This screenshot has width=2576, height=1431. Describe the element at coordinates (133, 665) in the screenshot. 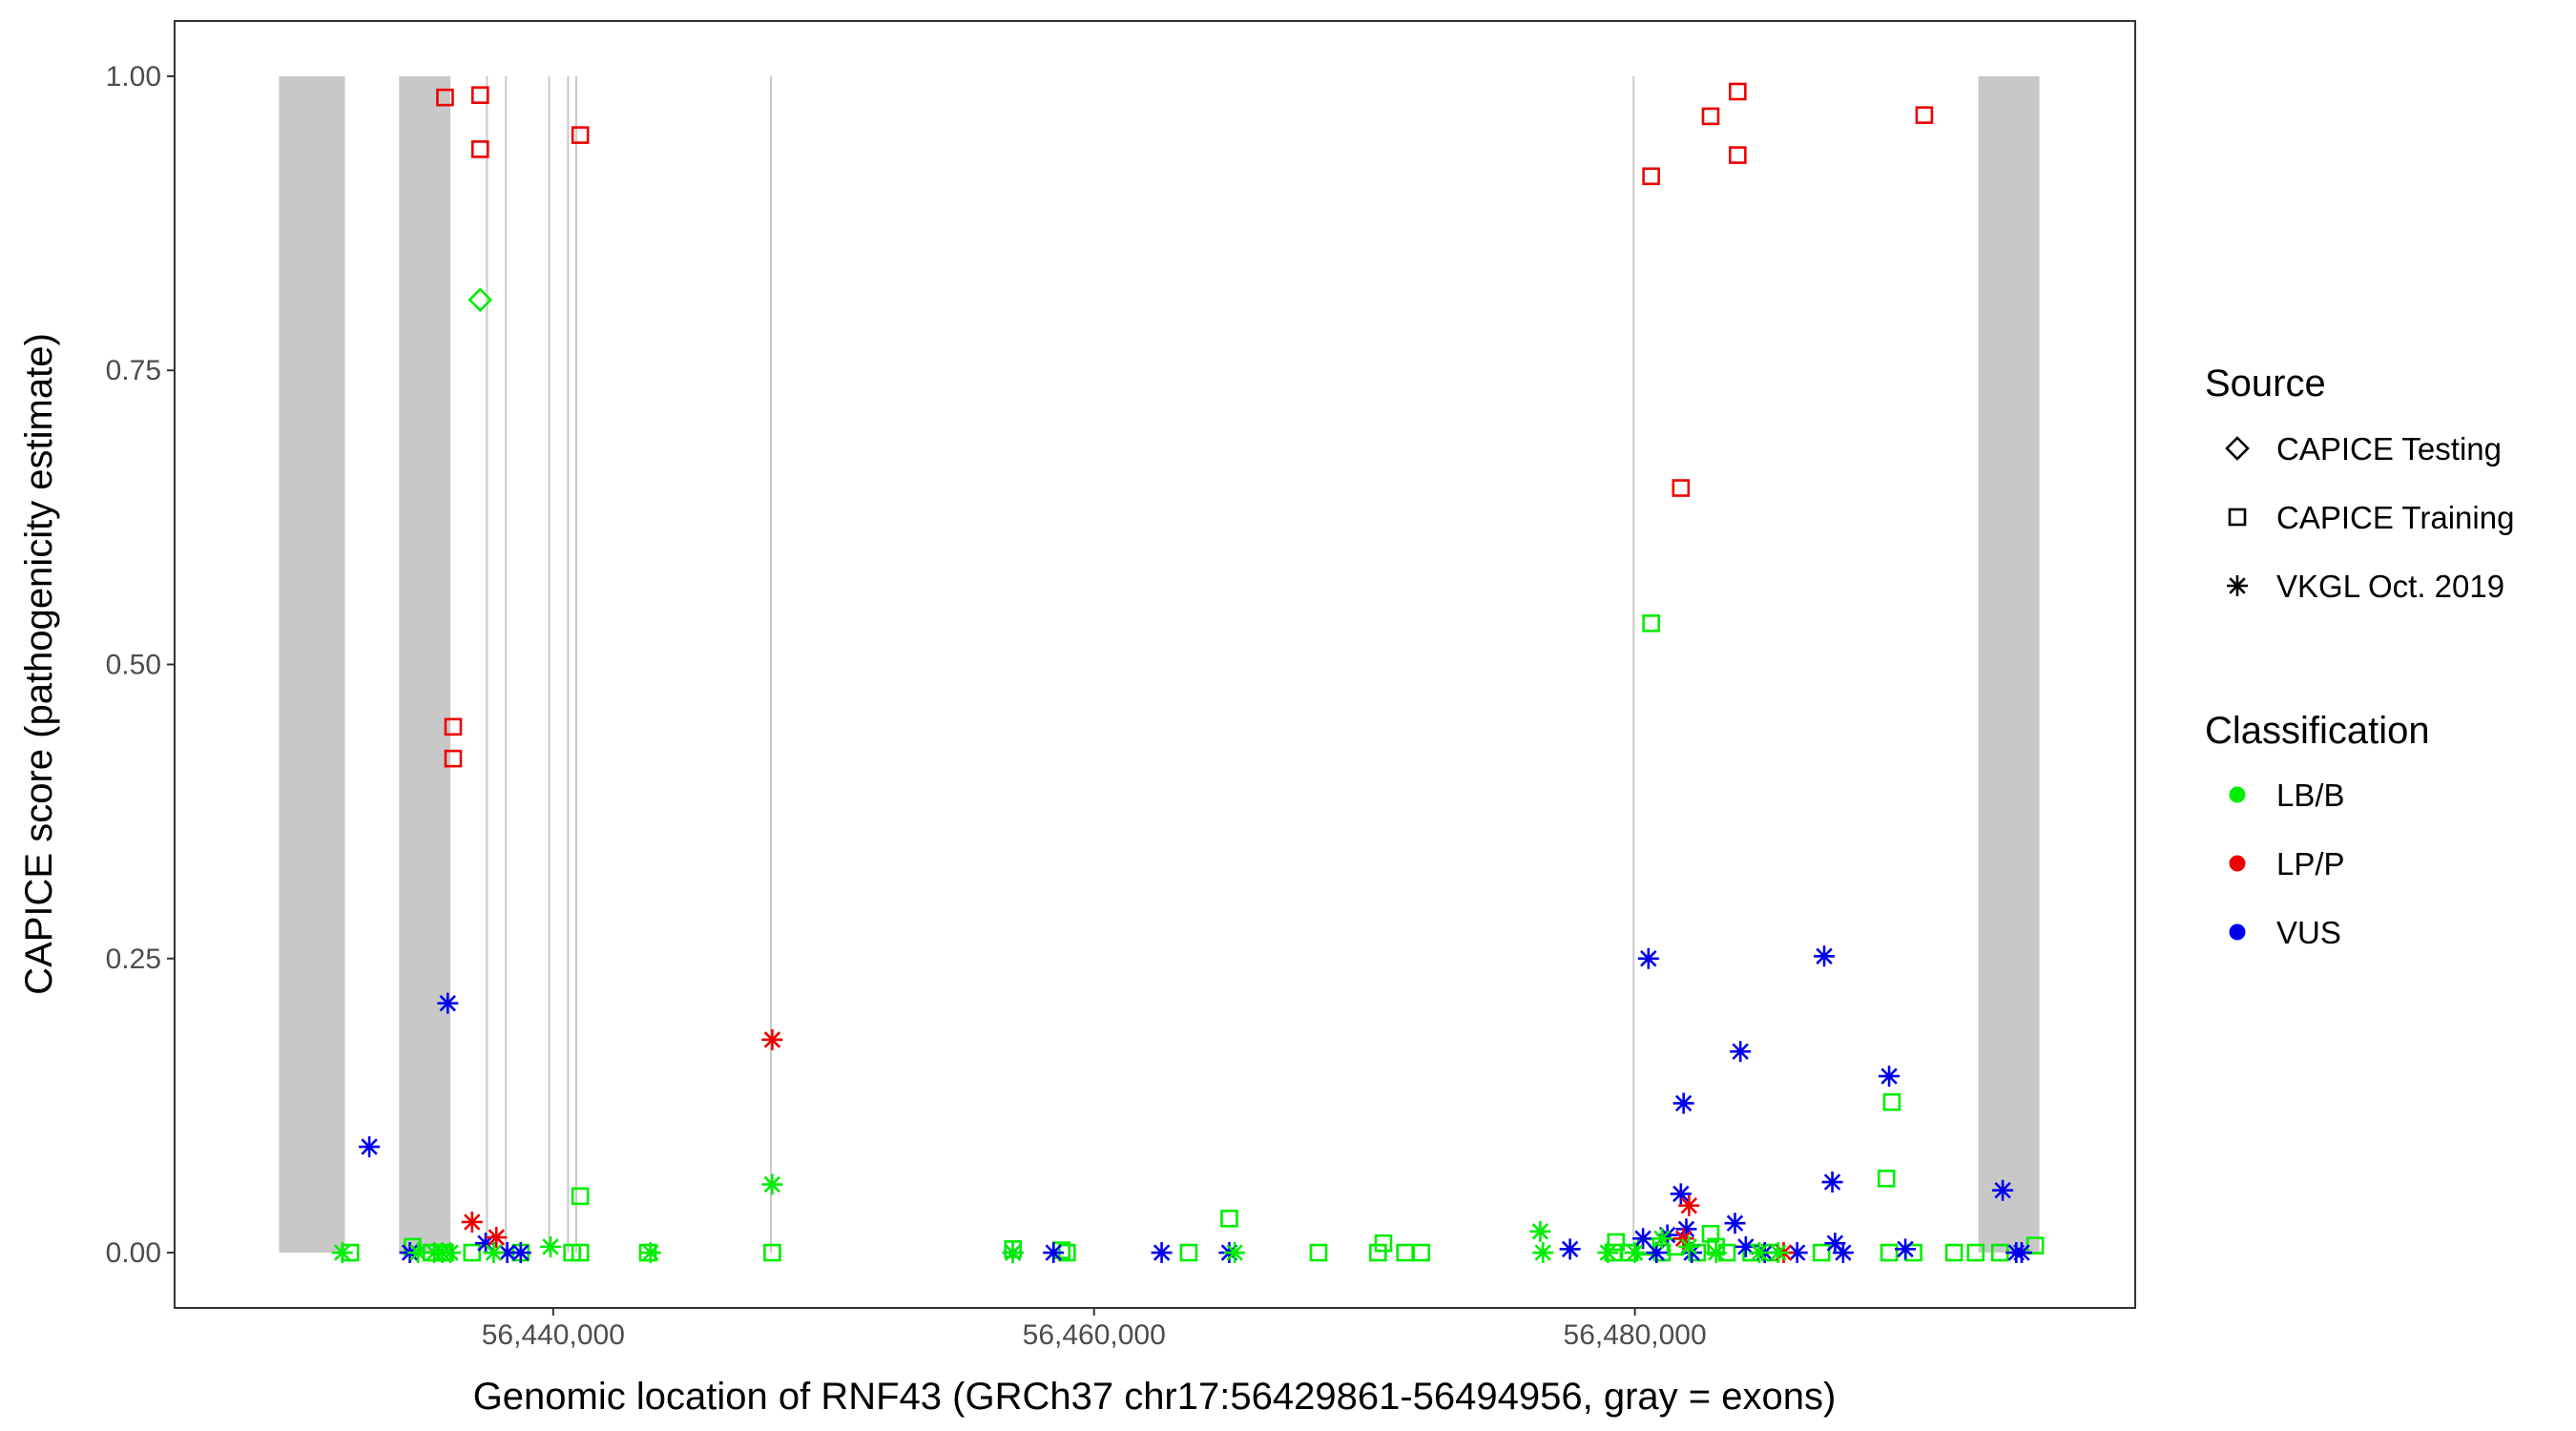

I see `y-tick-label: 0.50` at that location.